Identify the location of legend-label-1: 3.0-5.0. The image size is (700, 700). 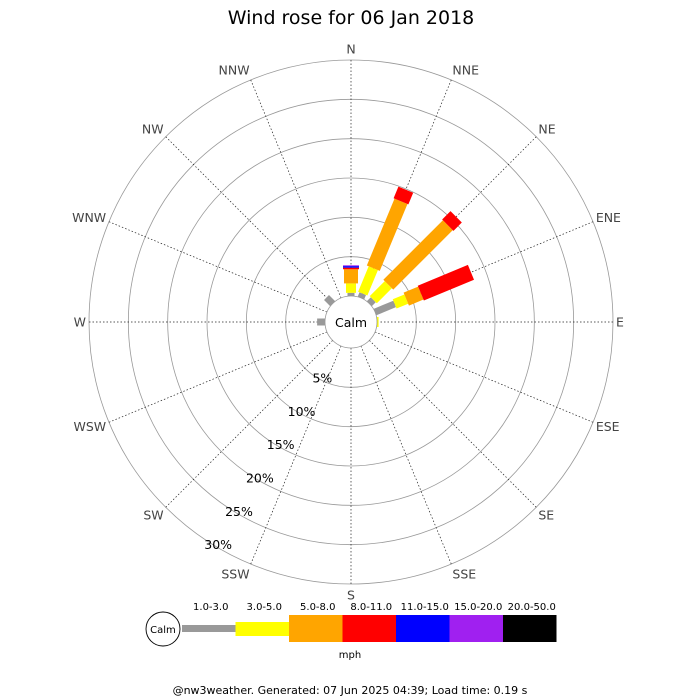
(264, 607).